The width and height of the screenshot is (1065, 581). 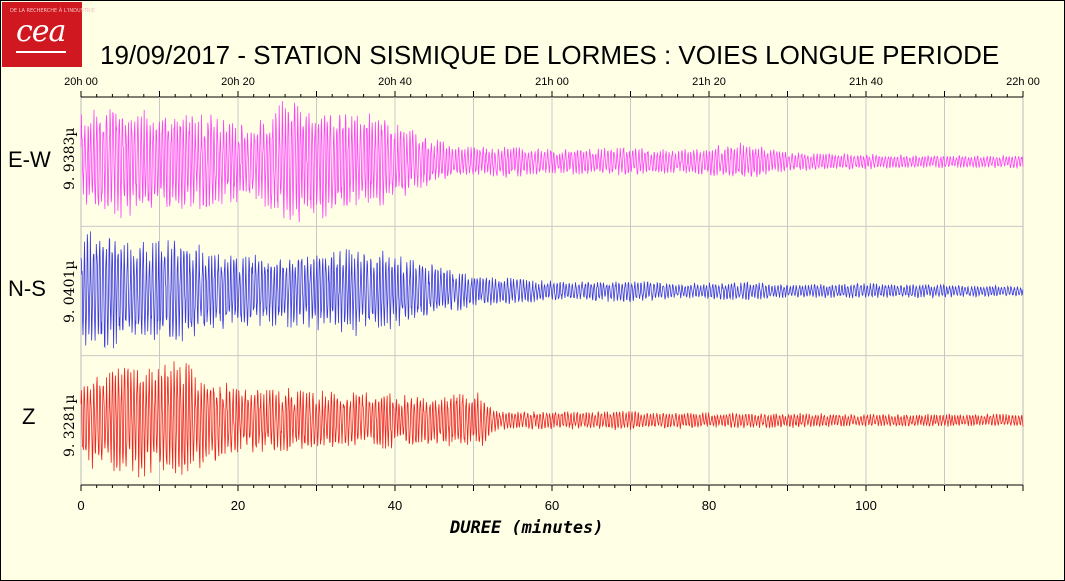 What do you see at coordinates (80, 505) in the screenshot?
I see `bottom-tick-label: 0` at bounding box center [80, 505].